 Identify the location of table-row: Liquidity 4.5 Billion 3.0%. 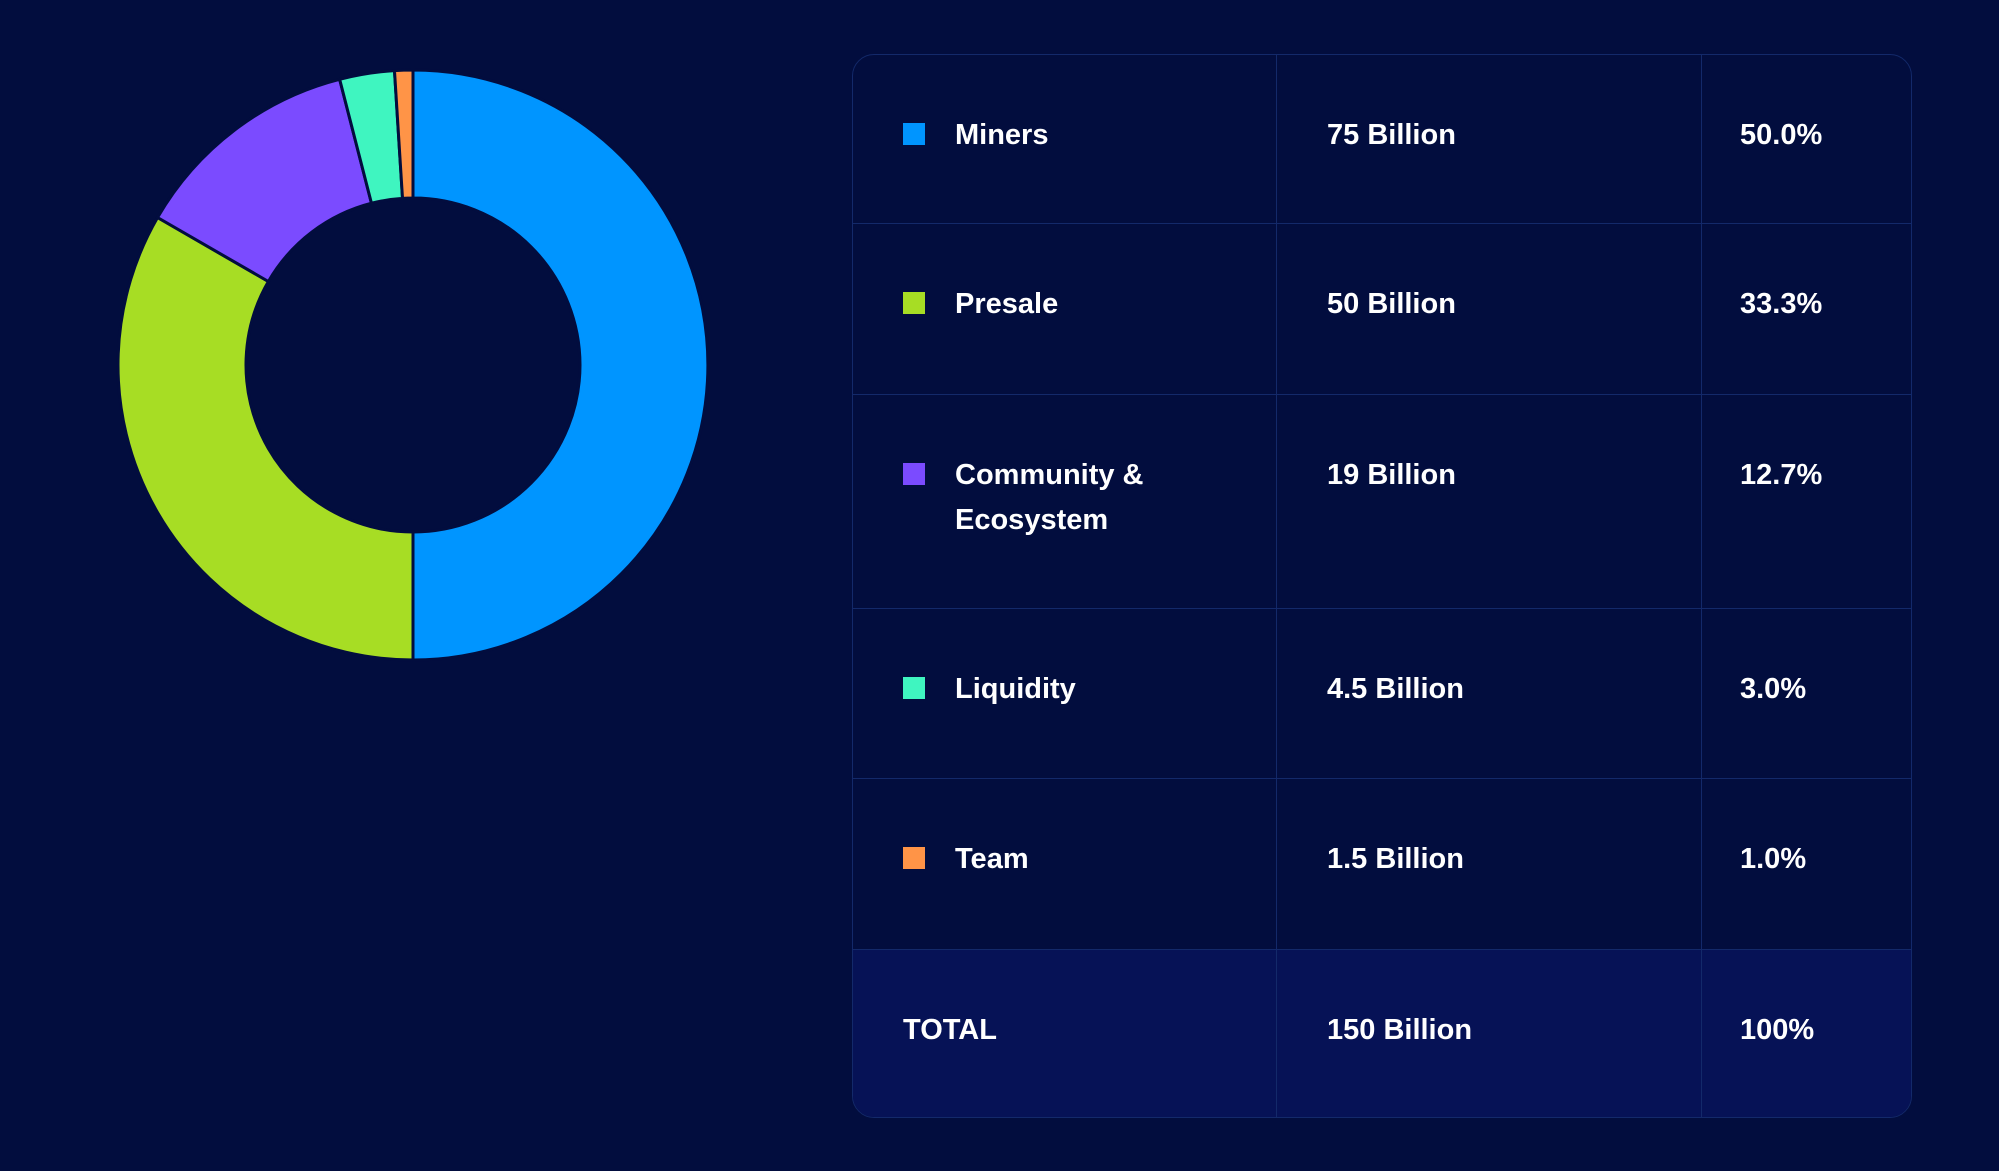
(1382, 694).